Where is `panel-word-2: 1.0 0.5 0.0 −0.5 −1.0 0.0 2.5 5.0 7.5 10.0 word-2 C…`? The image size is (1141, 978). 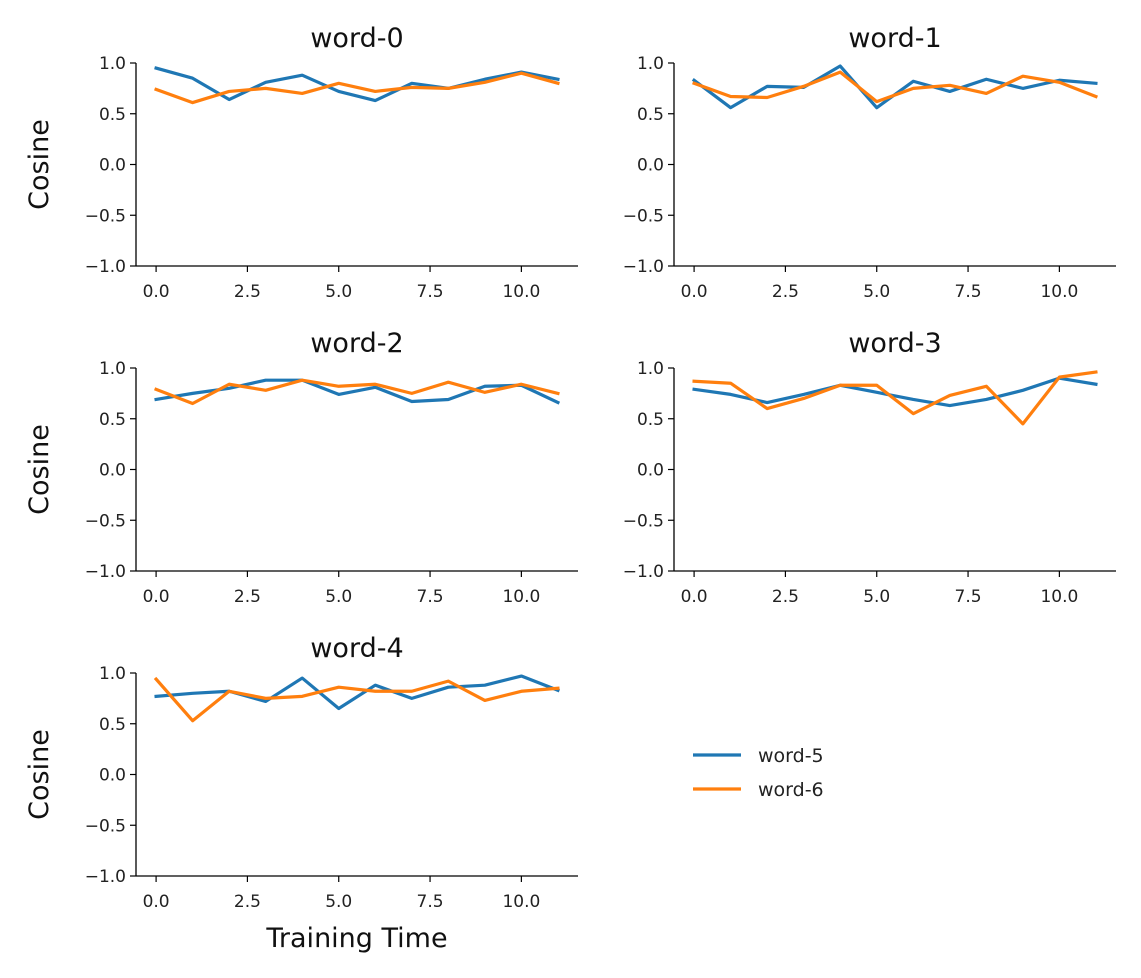 panel-word-2: 1.0 0.5 0.0 −0.5 −1.0 0.0 2.5 5.0 7.5 10.0 word-2 C… is located at coordinates (301, 467).